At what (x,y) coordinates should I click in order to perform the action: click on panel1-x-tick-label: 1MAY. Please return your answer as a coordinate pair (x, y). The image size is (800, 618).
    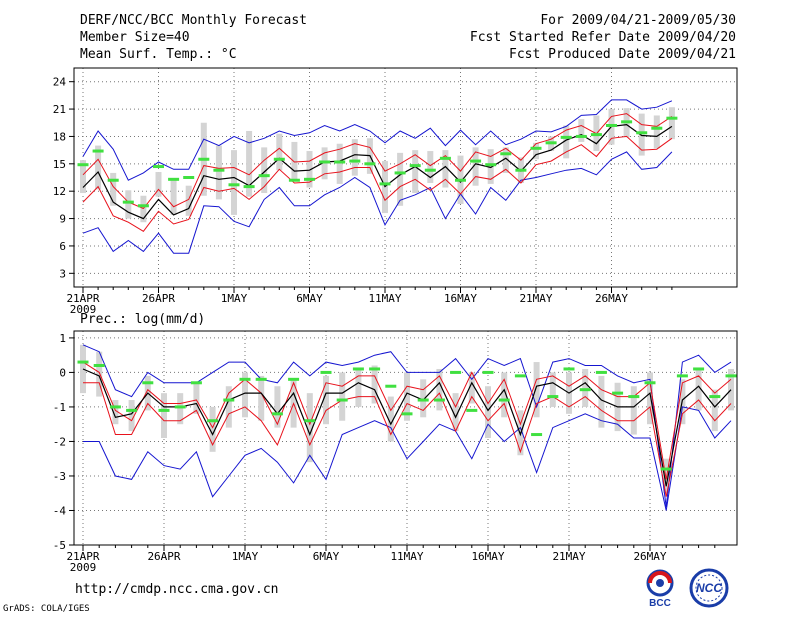
    Looking at the image, I should click on (234, 298).